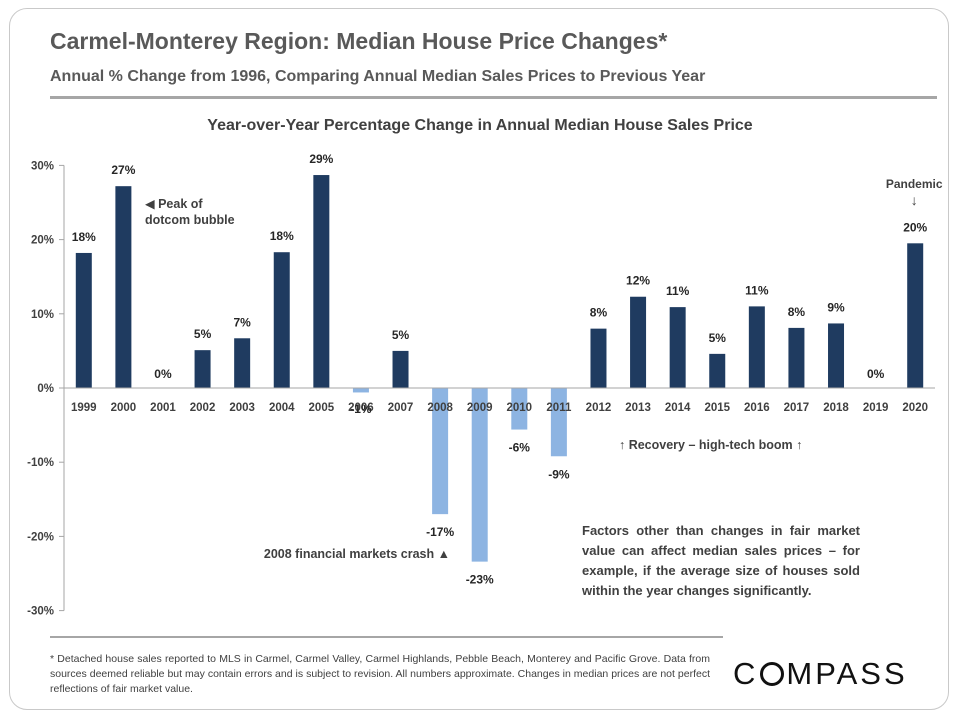 The height and width of the screenshot is (720, 960). I want to click on data-label: -9%, so click(559, 474).